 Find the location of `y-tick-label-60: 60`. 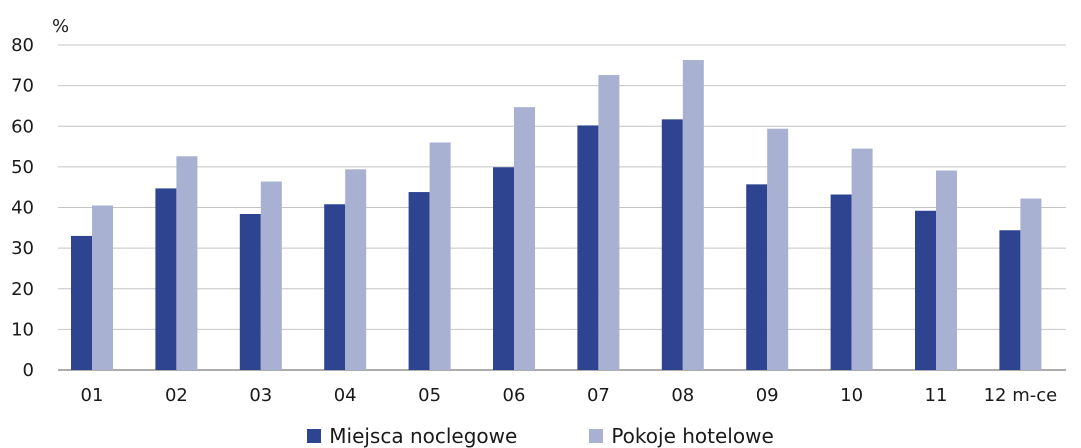

y-tick-label-60: 60 is located at coordinates (22, 126).